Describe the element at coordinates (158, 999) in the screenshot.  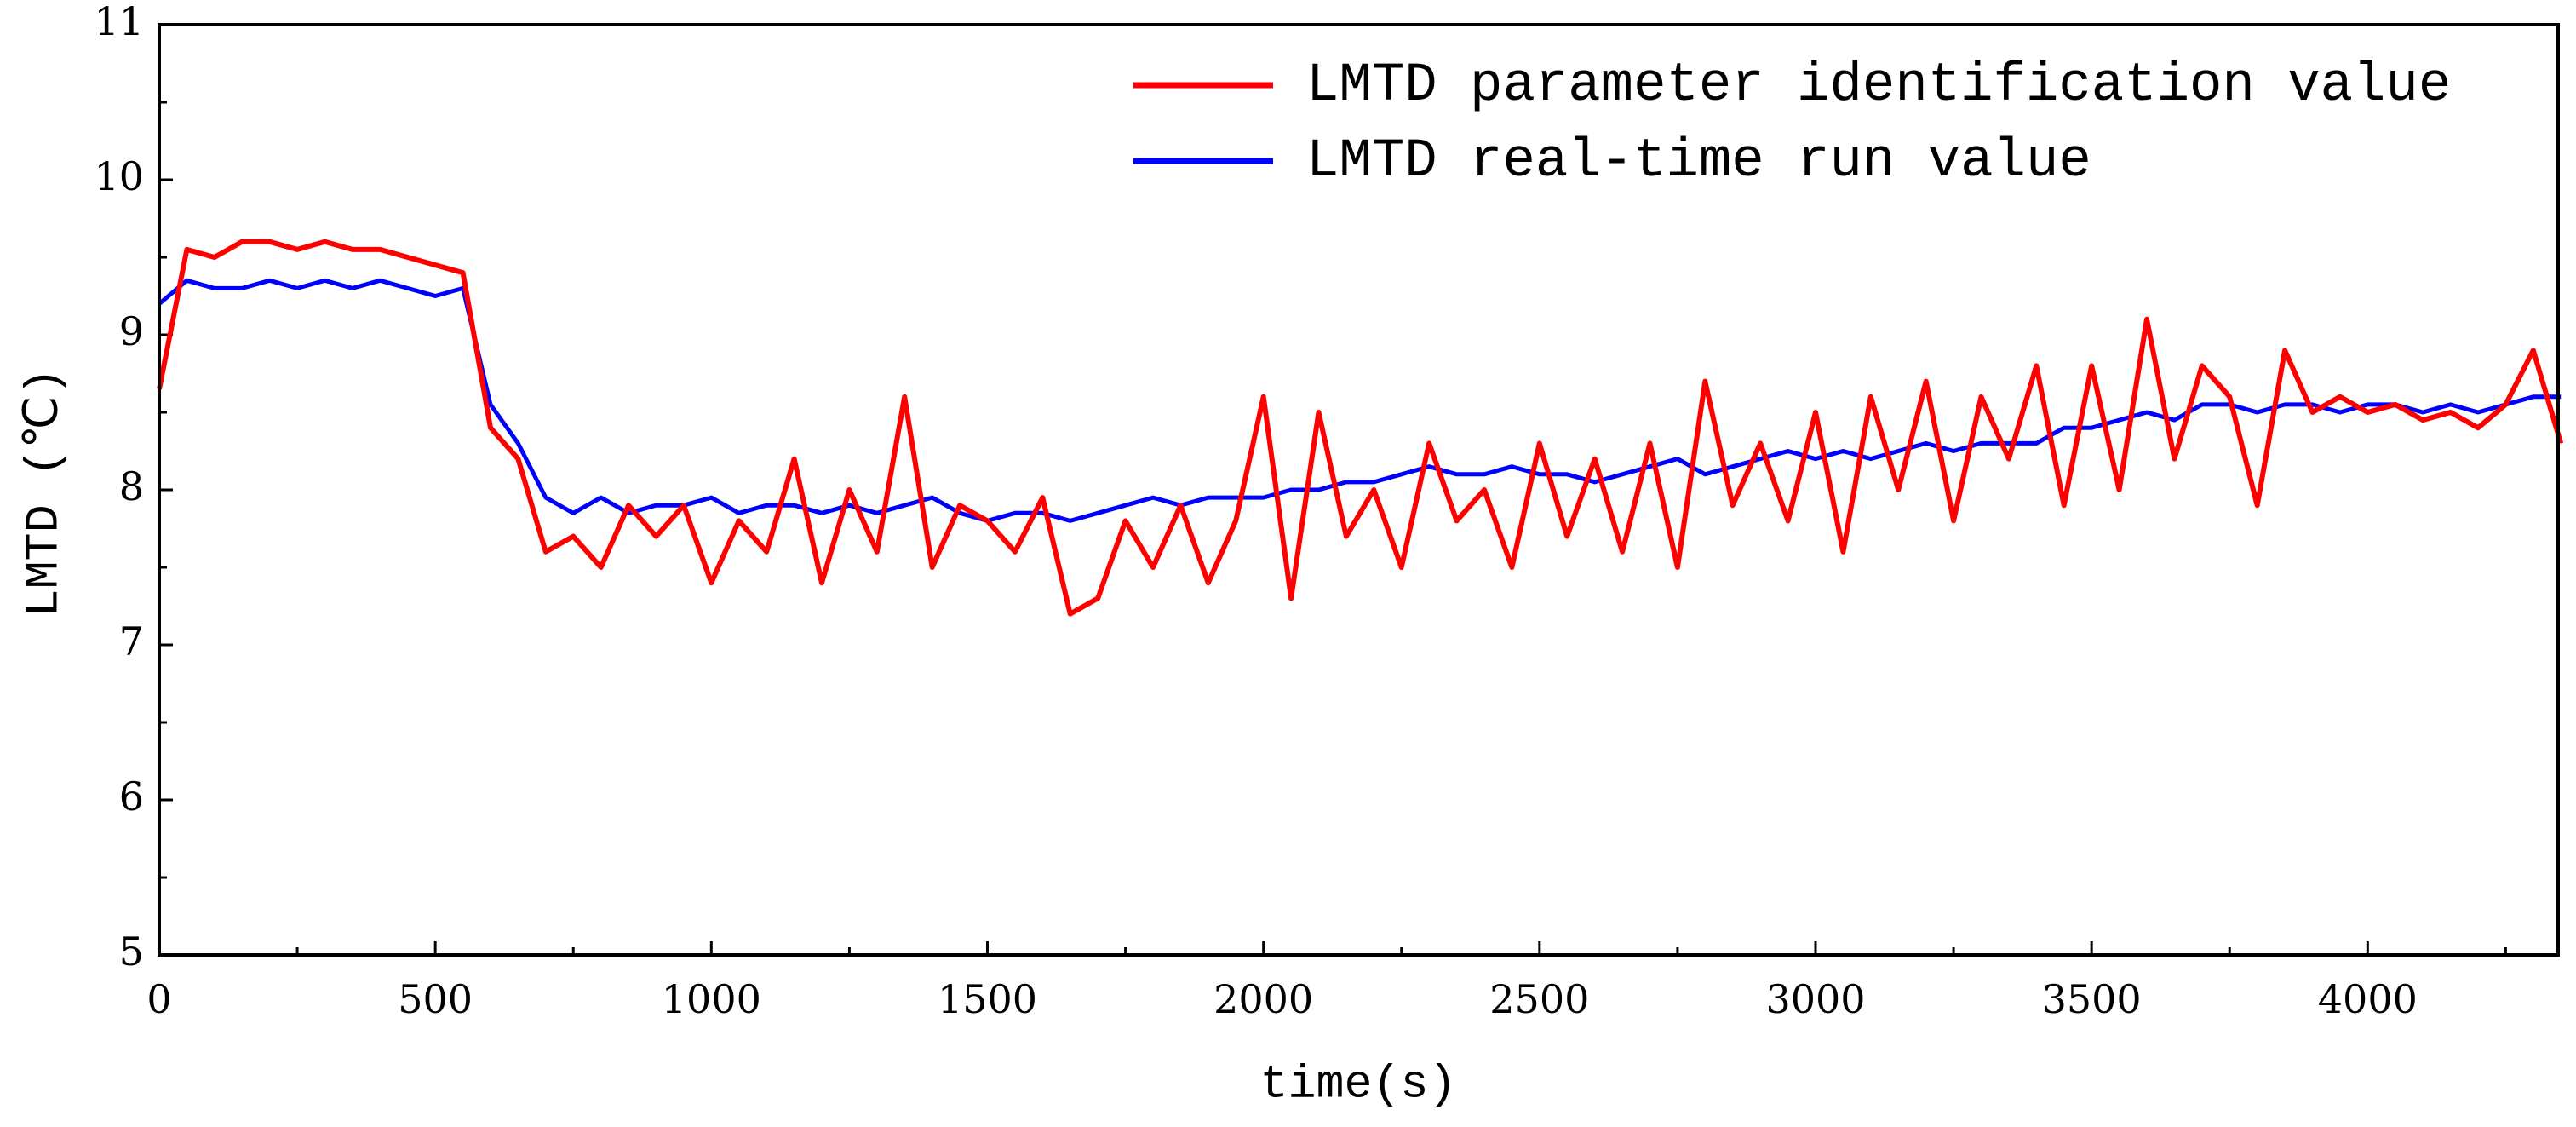
I see `x-tick-label: 0` at that location.